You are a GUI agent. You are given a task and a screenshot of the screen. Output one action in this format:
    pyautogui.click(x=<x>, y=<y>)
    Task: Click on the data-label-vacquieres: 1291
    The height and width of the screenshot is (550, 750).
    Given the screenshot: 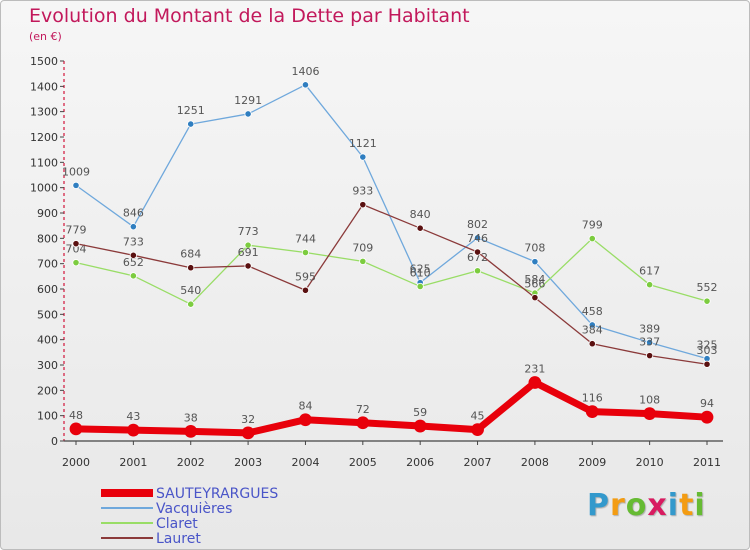 What is the action you would take?
    pyautogui.click(x=248, y=100)
    